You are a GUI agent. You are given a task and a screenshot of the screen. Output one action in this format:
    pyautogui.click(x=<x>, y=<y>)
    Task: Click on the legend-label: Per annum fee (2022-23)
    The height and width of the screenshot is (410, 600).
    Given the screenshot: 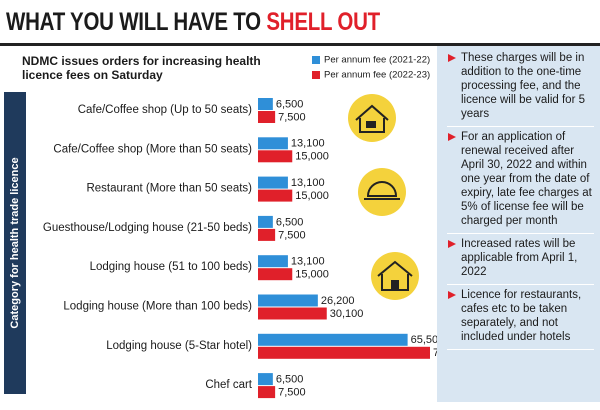 What is the action you would take?
    pyautogui.click(x=377, y=75)
    